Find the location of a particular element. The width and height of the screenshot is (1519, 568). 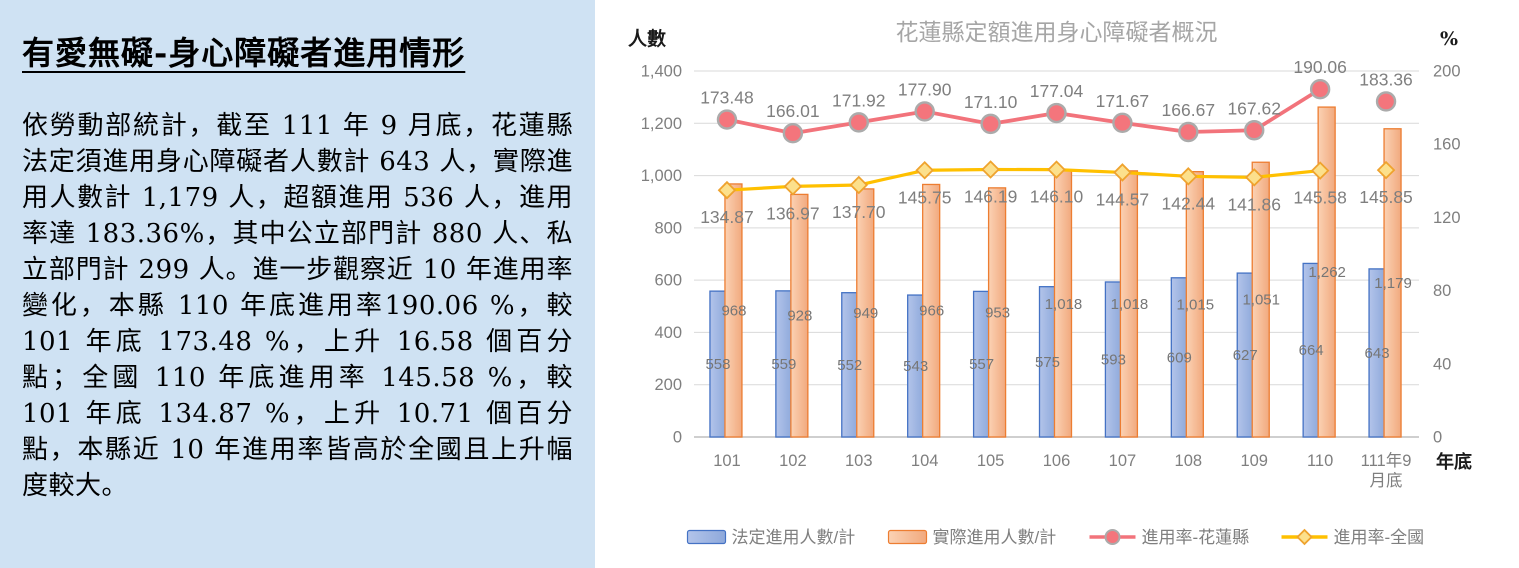

x-axis-tick-label: 111年9 月底 is located at coordinates (1386, 470).